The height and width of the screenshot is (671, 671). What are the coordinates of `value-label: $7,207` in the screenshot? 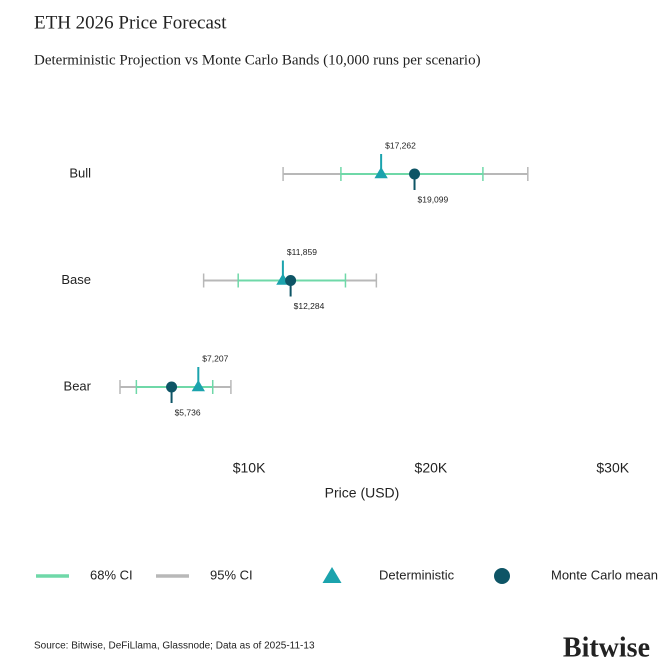 It's located at (215, 358).